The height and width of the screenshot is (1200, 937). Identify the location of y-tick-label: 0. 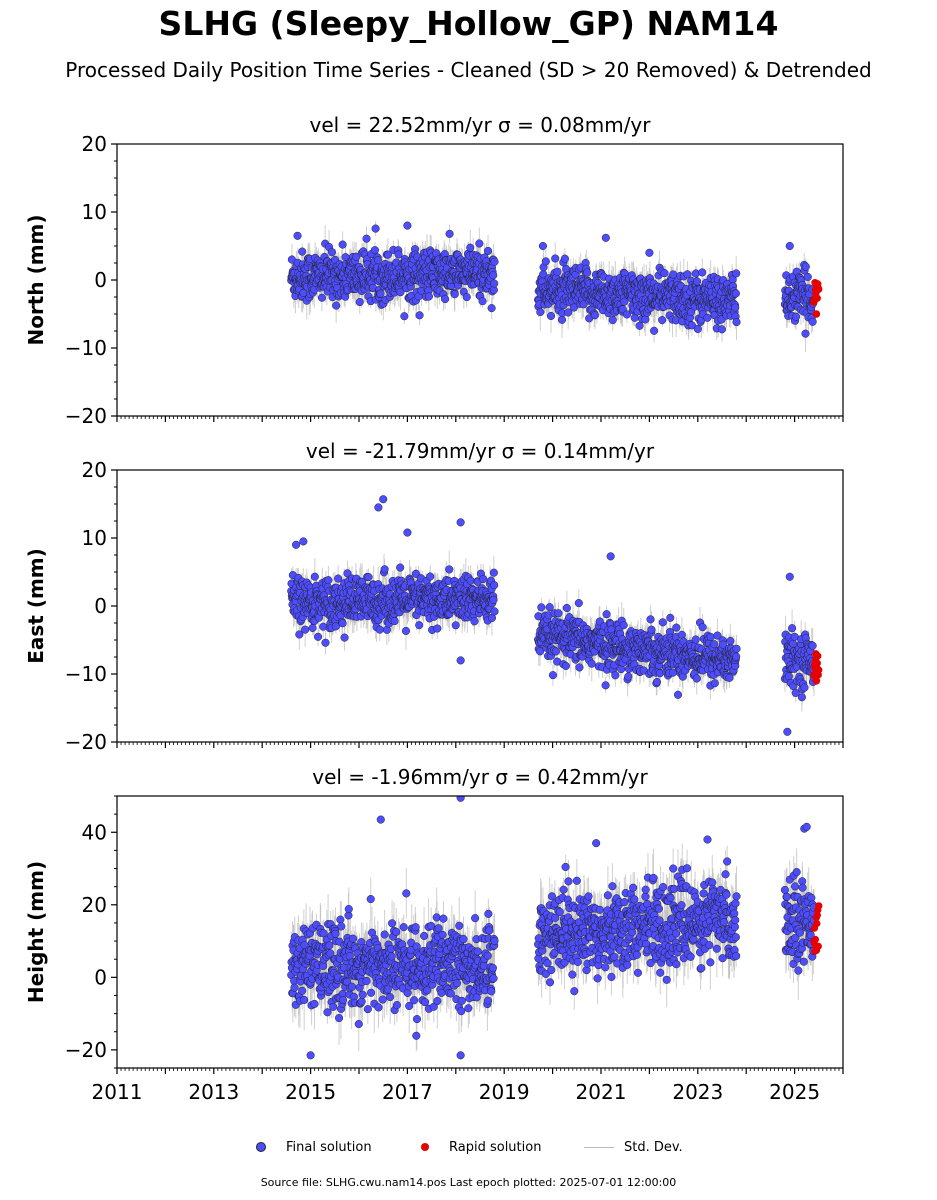
(100, 280).